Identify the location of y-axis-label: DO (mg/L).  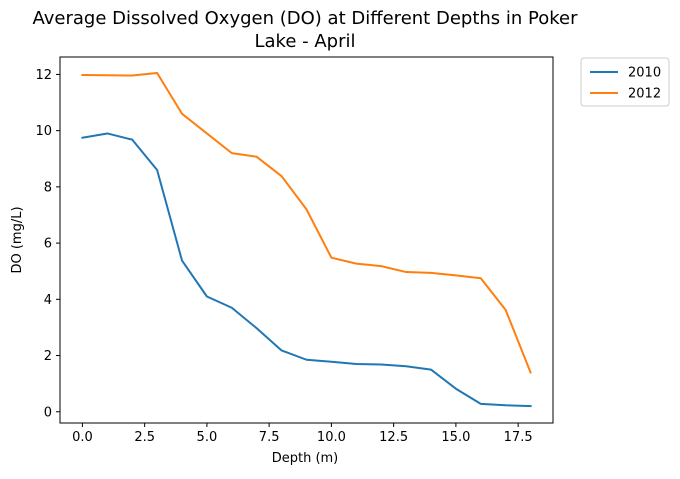
(17, 239).